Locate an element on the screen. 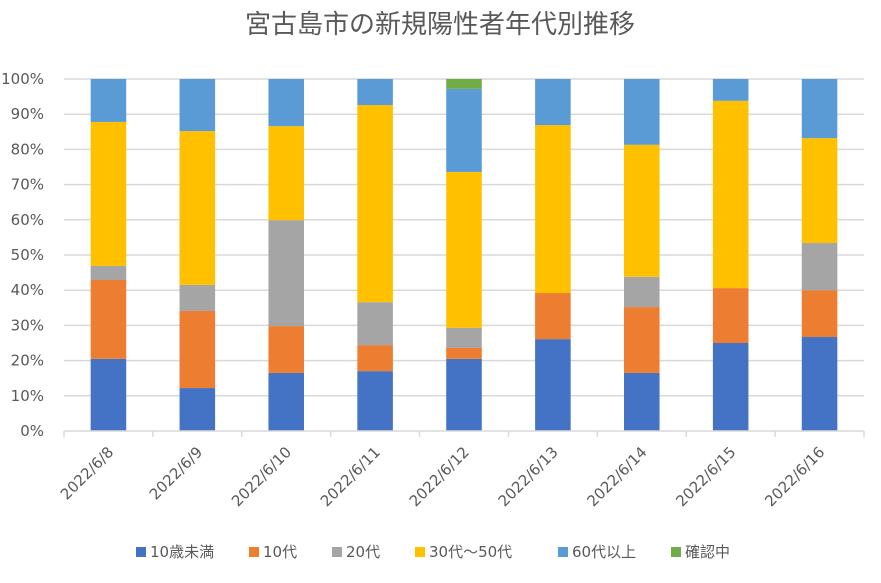 The width and height of the screenshot is (881, 583). x-tick-label: 2022/6/13 is located at coordinates (528, 476).